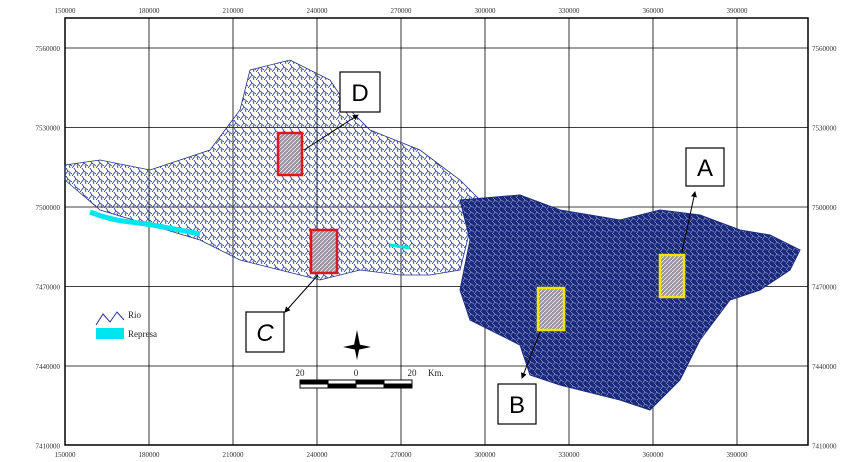 This screenshot has width=841, height=462. What do you see at coordinates (551, 309) in the screenshot?
I see `site-b-area` at bounding box center [551, 309].